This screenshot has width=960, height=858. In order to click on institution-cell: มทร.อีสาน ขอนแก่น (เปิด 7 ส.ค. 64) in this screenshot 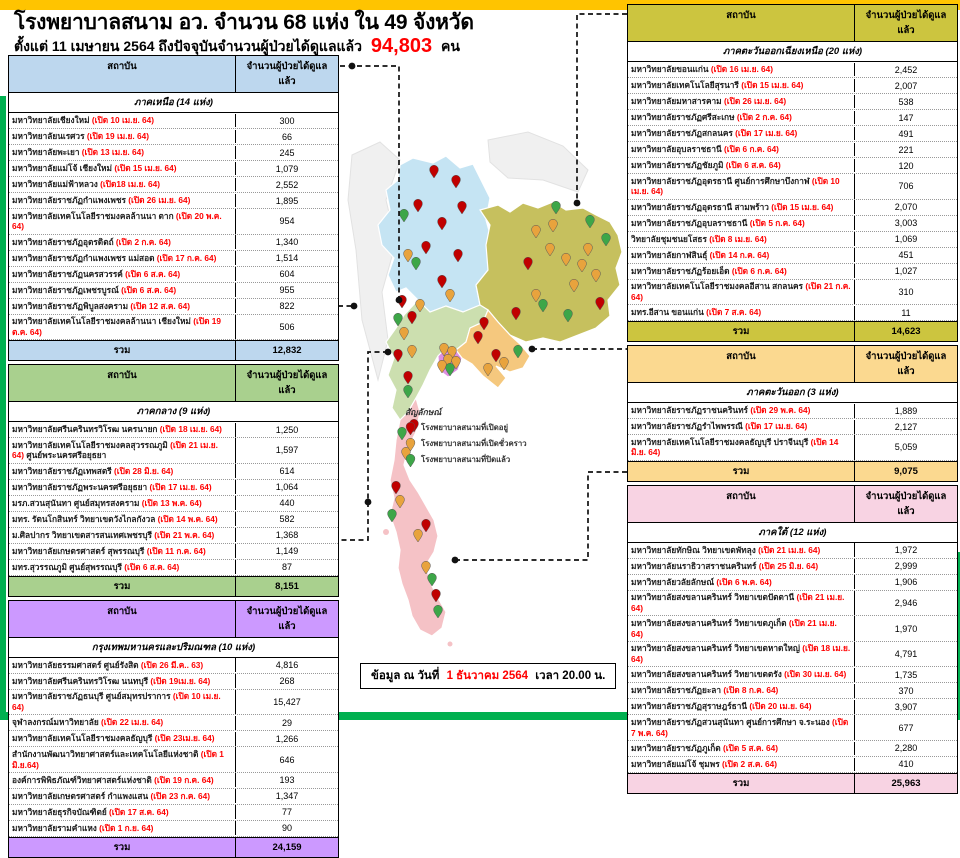, I will do `click(741, 312)`.